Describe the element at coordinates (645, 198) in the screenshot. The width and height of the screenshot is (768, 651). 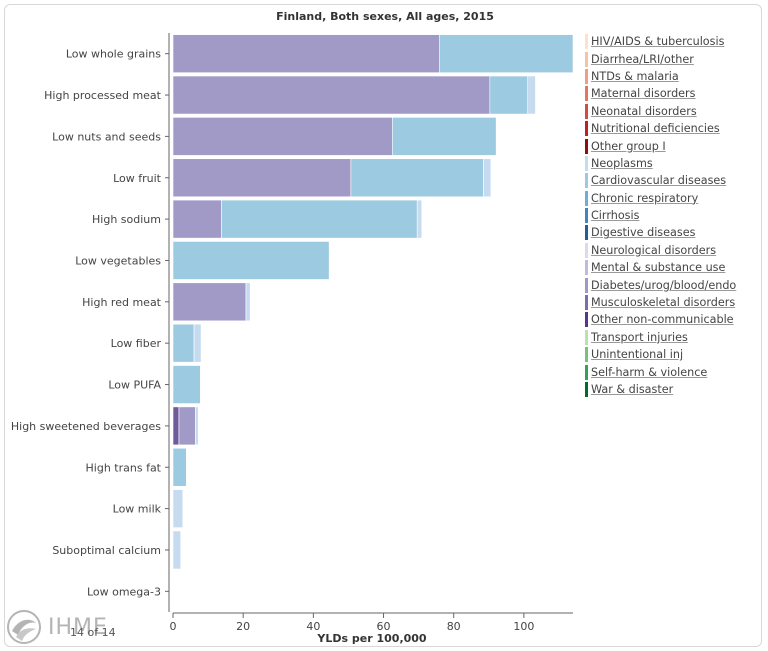
I see `legend-label: Chronic respiratory` at that location.